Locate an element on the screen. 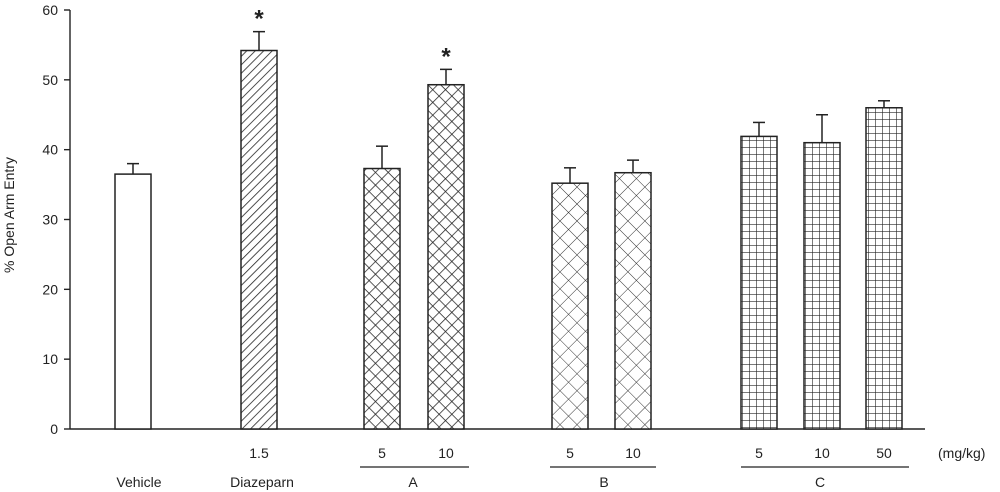  y-tick-label: 20 is located at coordinates (50, 289).